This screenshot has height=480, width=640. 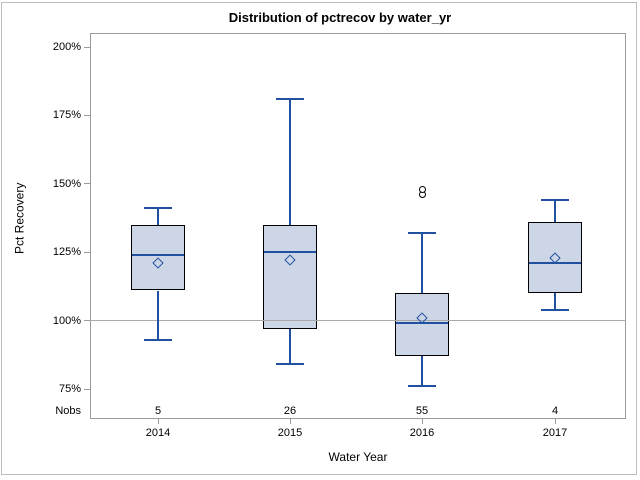 I want to click on x-axis-tick-label: 2014, so click(x=158, y=433).